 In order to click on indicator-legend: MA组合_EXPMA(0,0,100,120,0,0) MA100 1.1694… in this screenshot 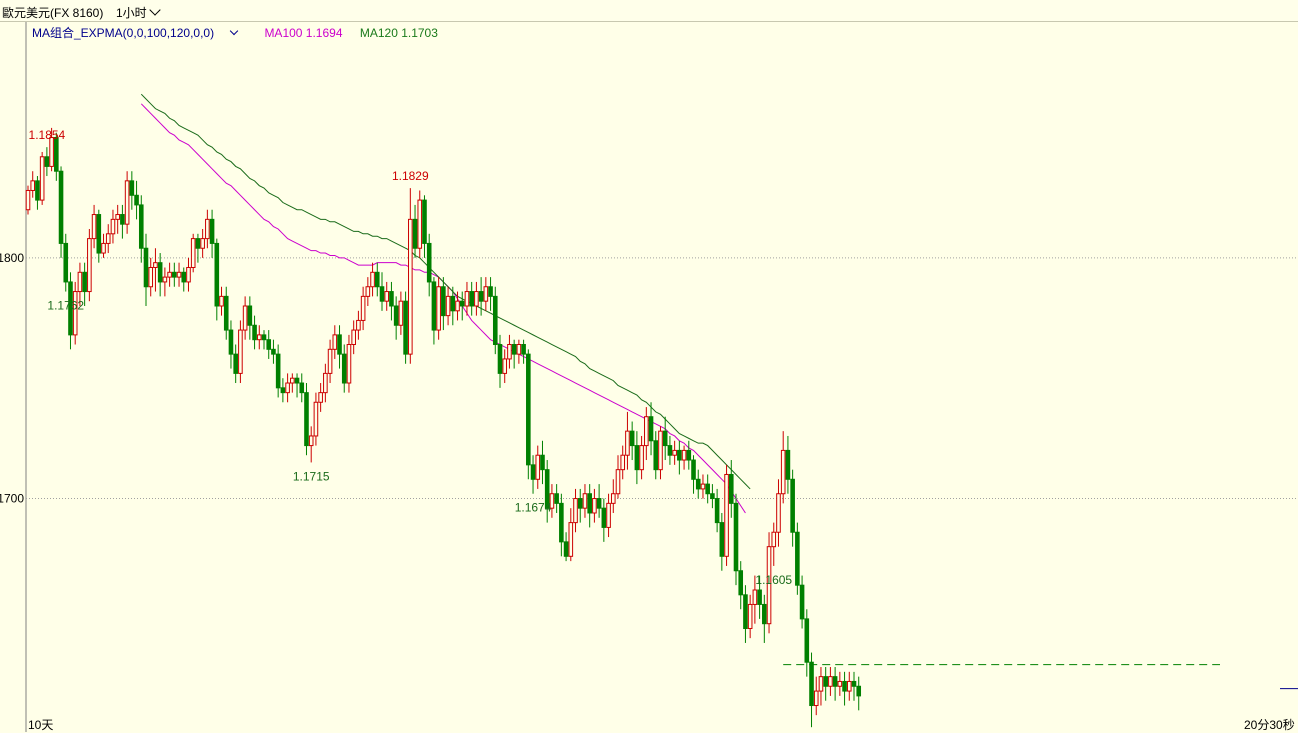, I will do `click(242, 32)`.